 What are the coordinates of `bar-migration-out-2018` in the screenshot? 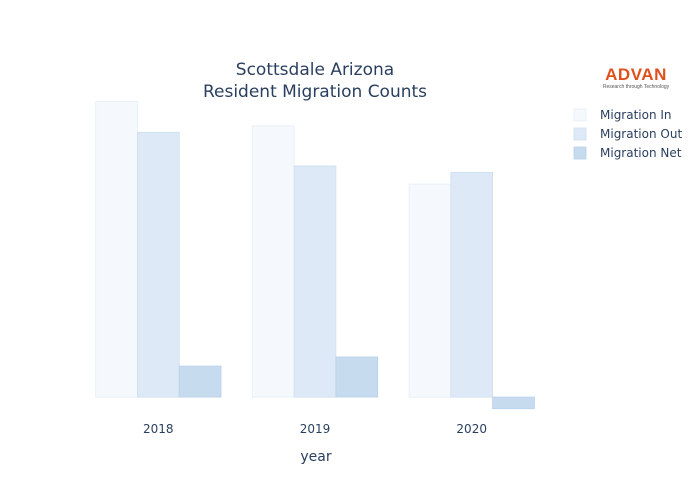 It's located at (158, 264).